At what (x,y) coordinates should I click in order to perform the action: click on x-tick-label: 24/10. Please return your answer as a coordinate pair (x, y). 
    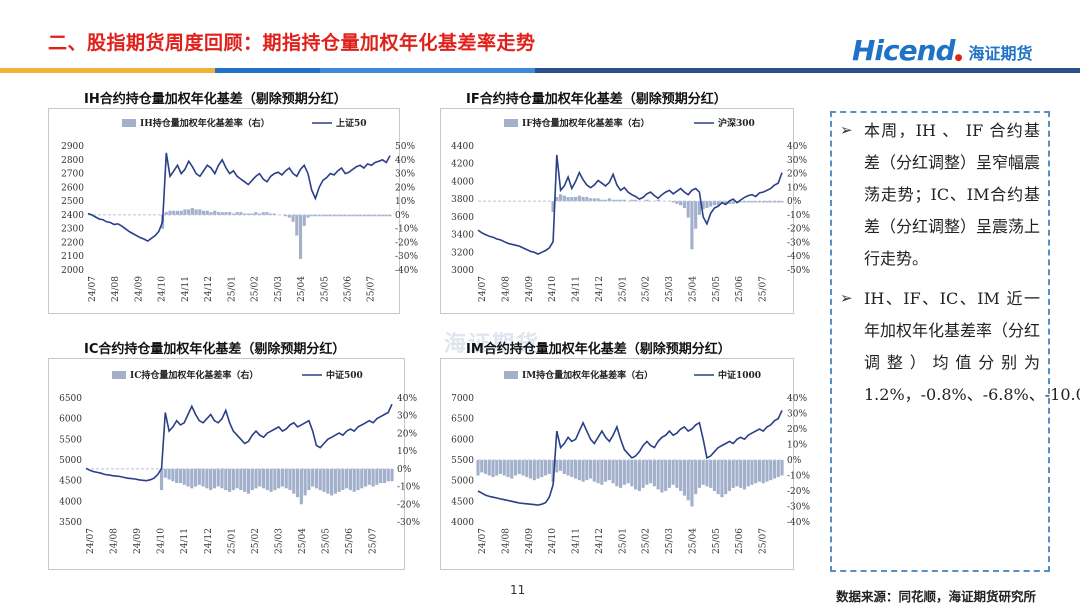
    Looking at the image, I should click on (553, 541).